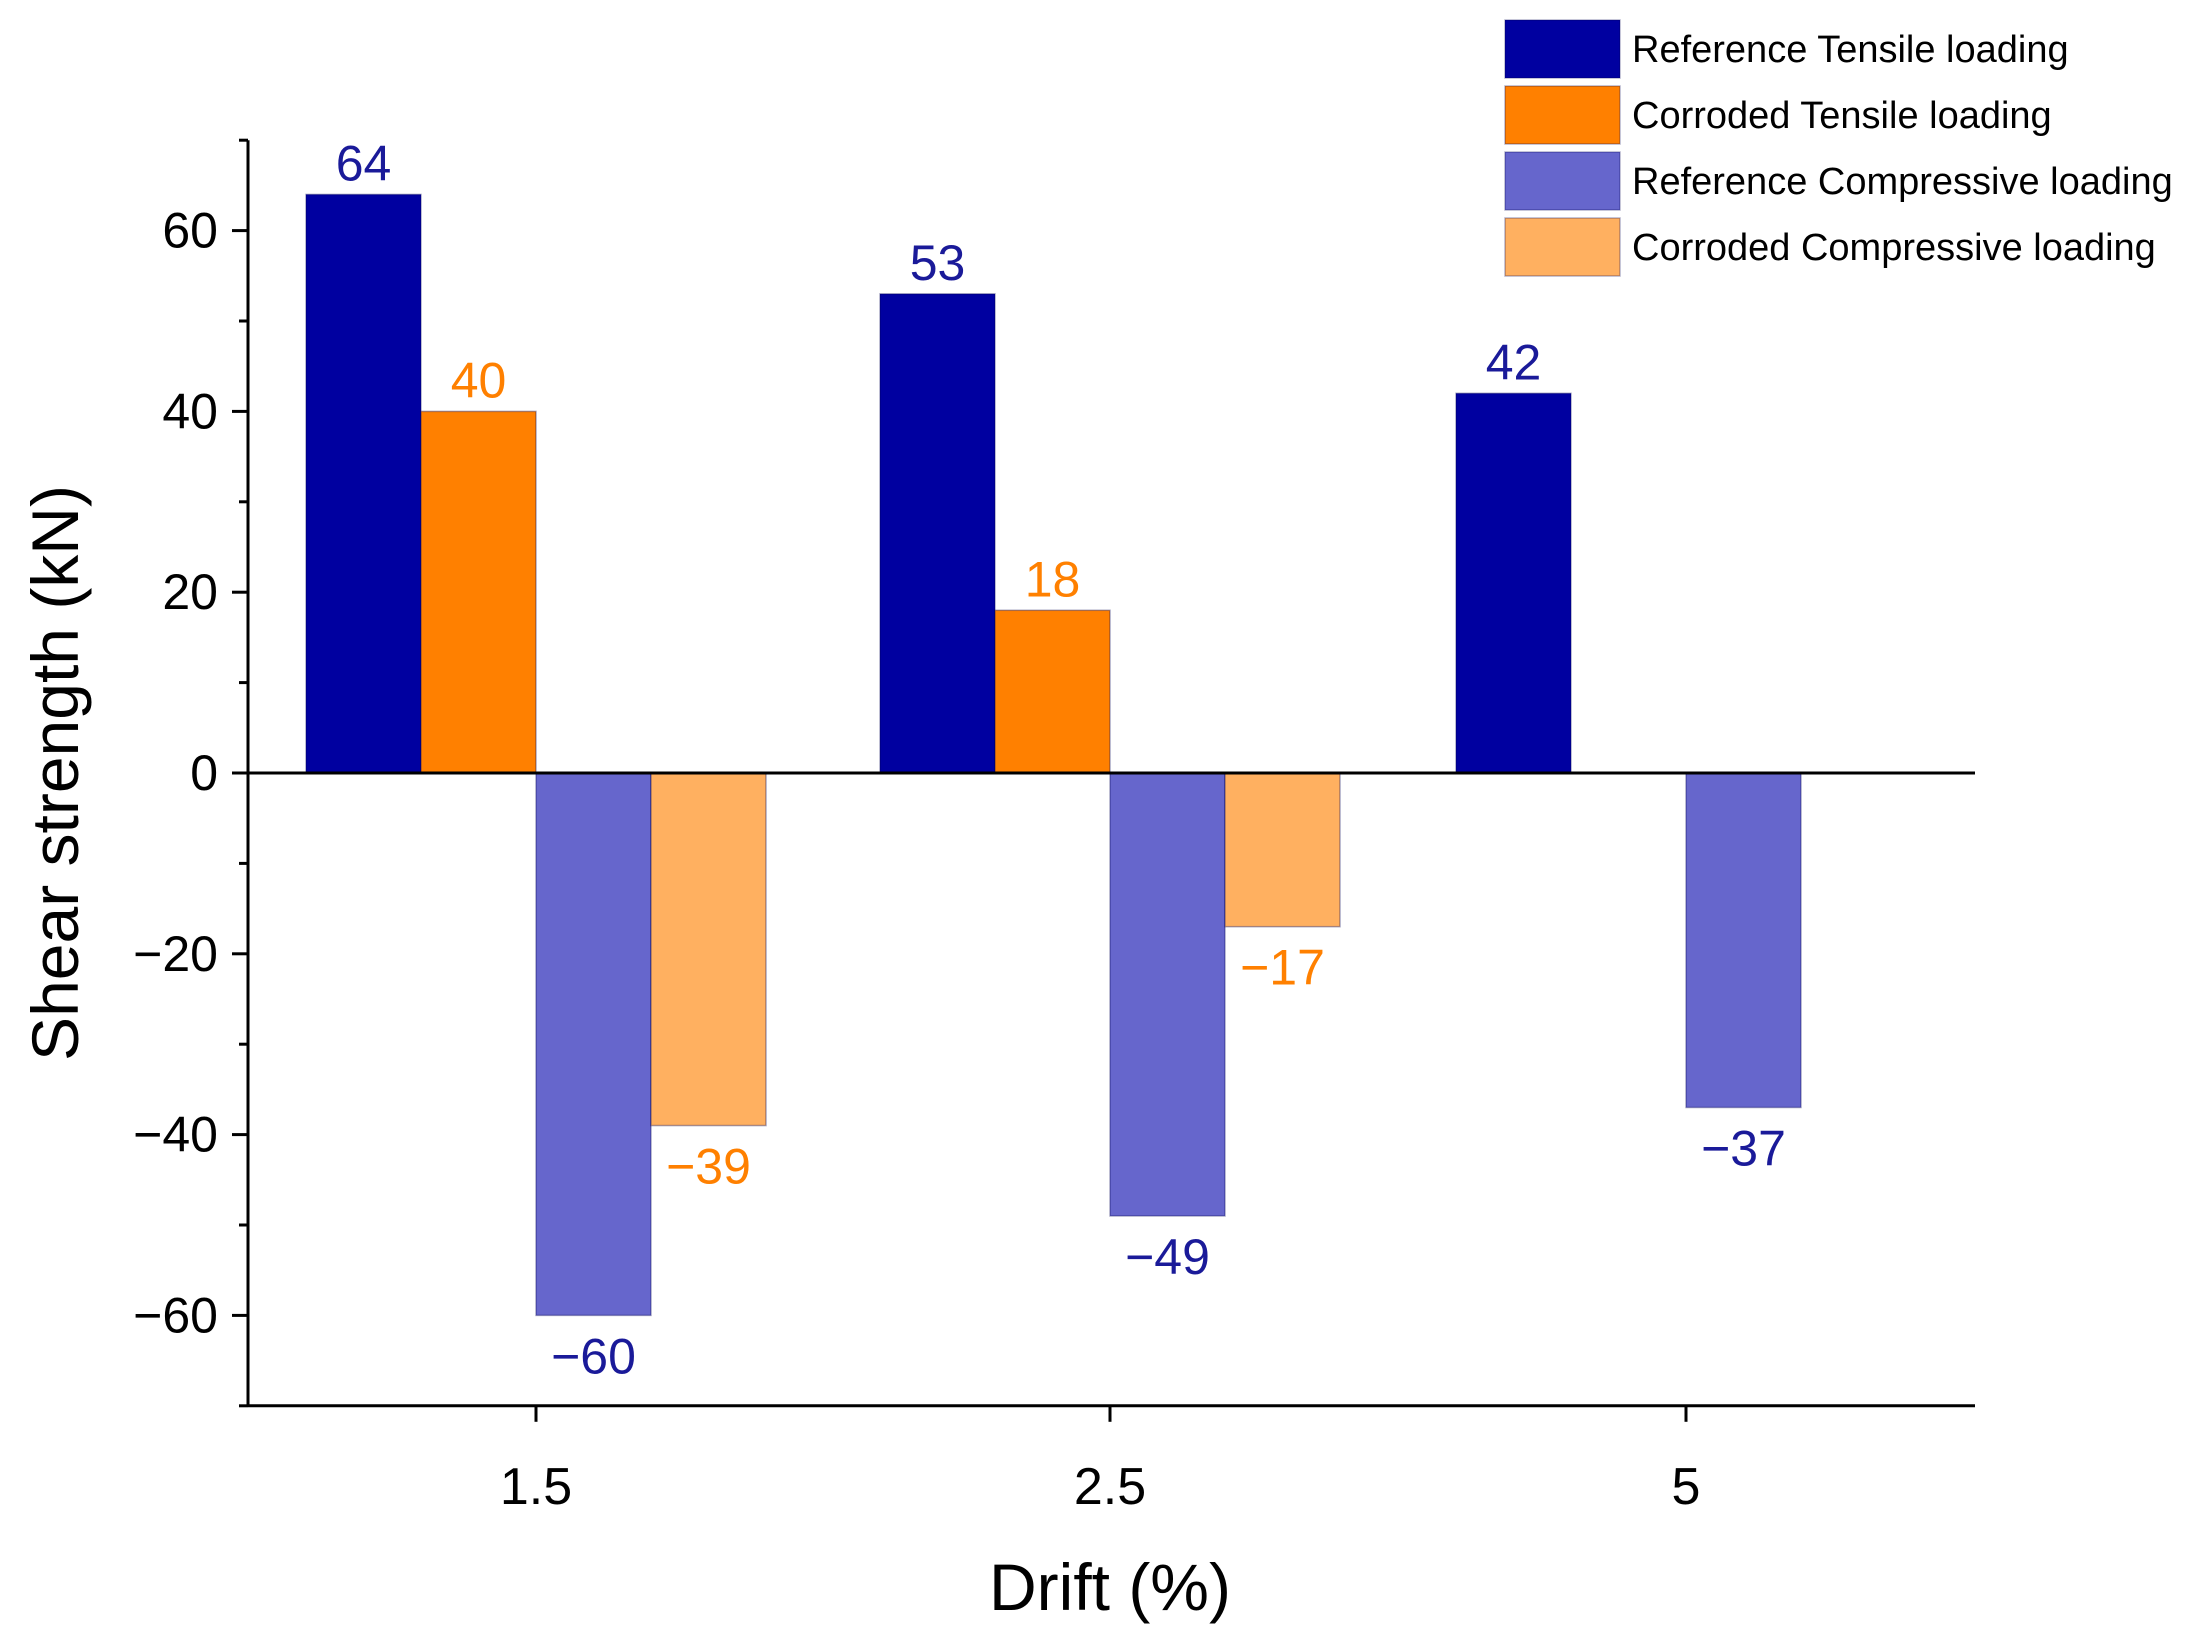  What do you see at coordinates (190, 411) in the screenshot?
I see `y-tick-label: 40` at bounding box center [190, 411].